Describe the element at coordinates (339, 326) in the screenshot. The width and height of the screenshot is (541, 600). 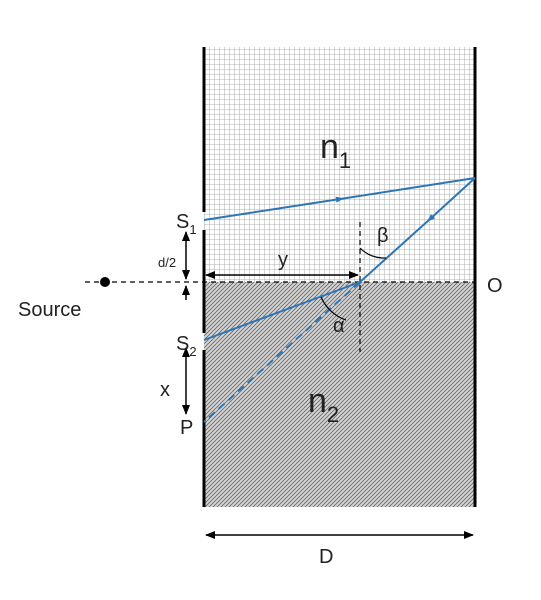
I see `label-alpha: α` at that location.